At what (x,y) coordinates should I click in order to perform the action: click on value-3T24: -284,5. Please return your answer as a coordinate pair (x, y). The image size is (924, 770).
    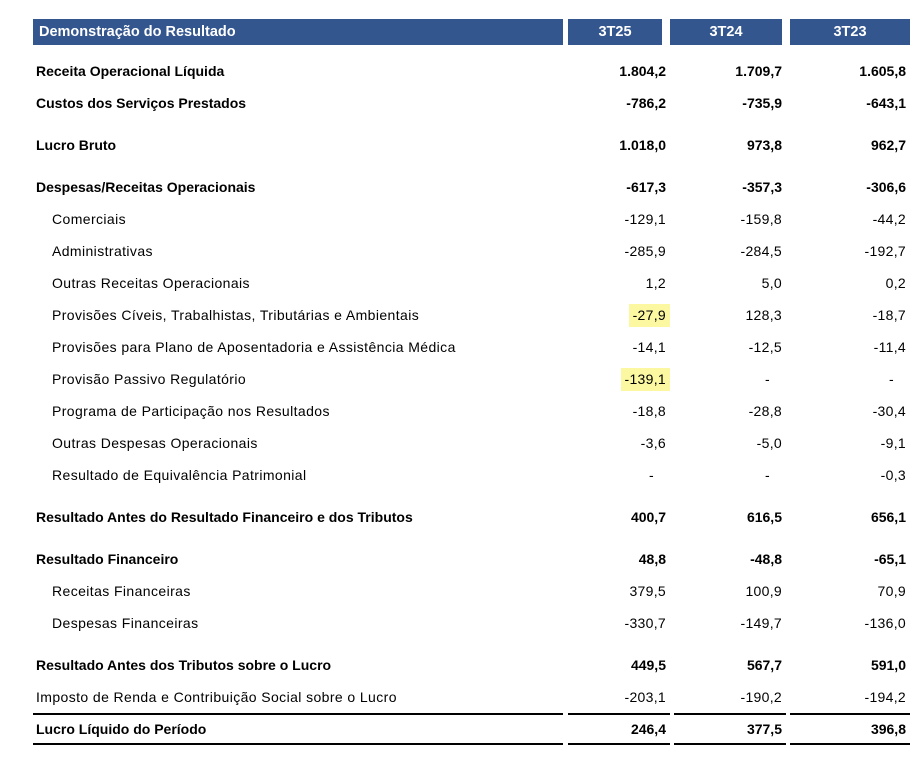
    Looking at the image, I should click on (728, 251).